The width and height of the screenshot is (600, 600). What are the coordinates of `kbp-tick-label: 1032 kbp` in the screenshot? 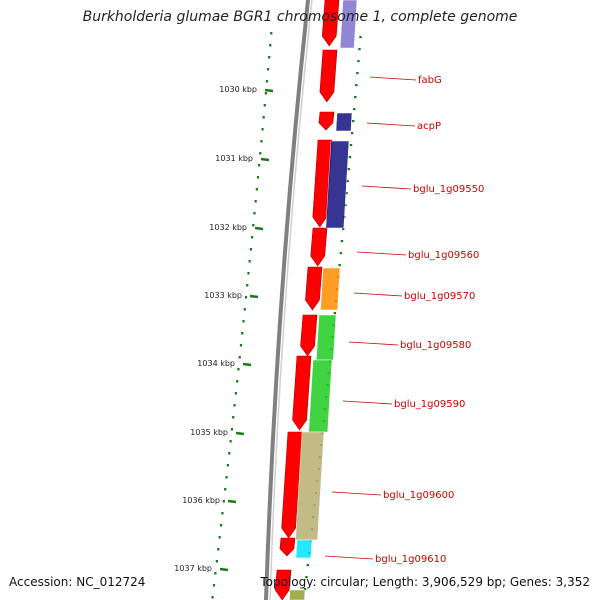 It's located at (228, 227).